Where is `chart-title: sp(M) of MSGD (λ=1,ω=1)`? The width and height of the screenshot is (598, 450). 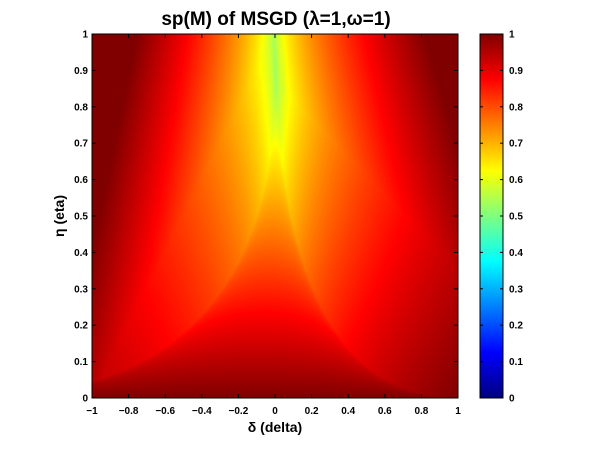 chart-title: sp(M) of MSGD (λ=1,ω=1) is located at coordinates (275, 19).